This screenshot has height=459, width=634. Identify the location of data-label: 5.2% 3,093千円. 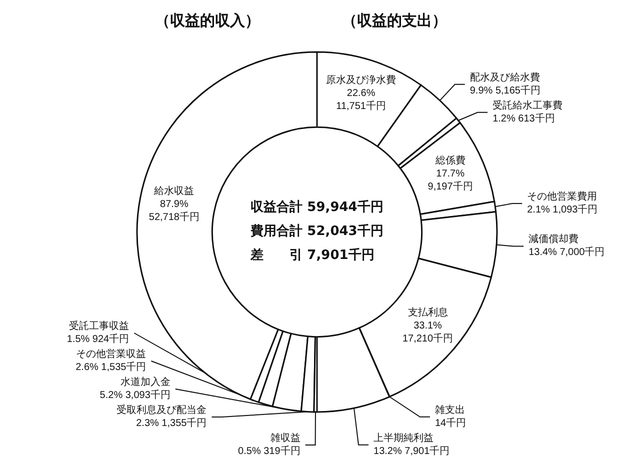
(135, 395).